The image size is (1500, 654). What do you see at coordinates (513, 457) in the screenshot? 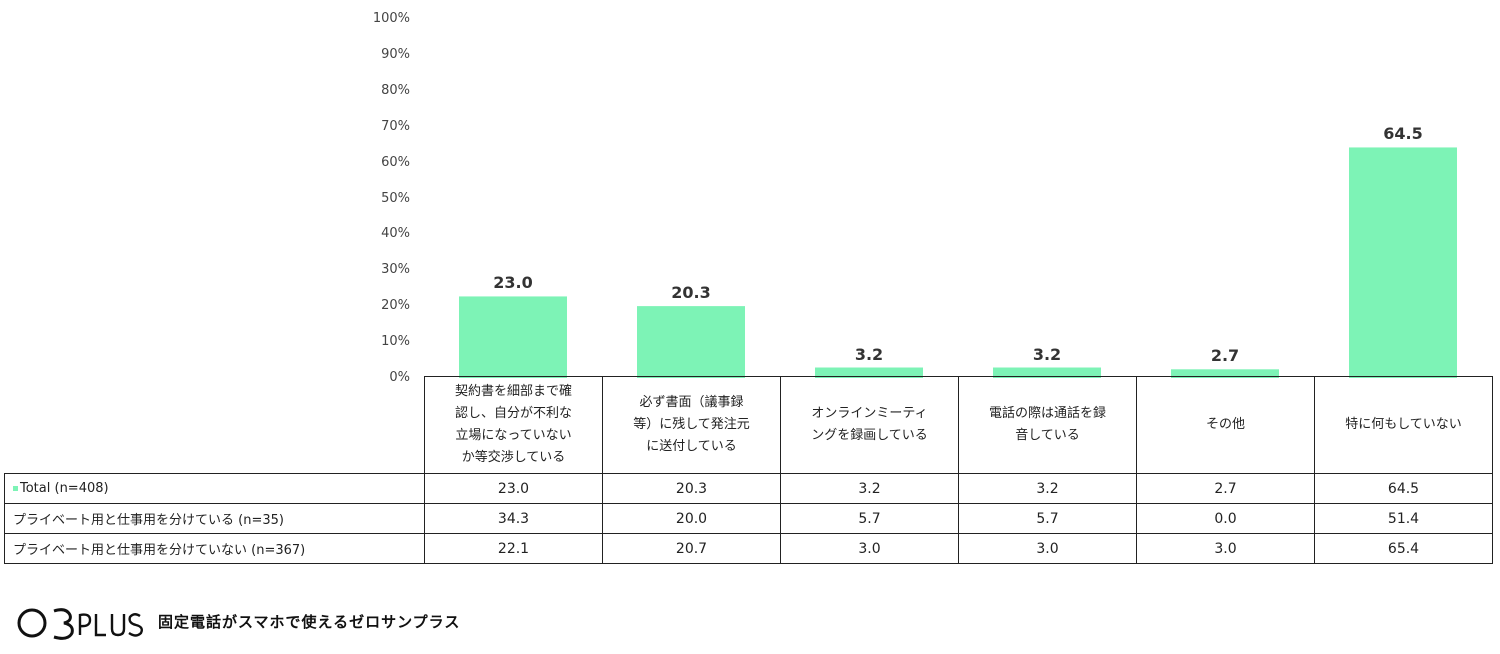
I see `category-label-line: か等交渉している` at bounding box center [513, 457].